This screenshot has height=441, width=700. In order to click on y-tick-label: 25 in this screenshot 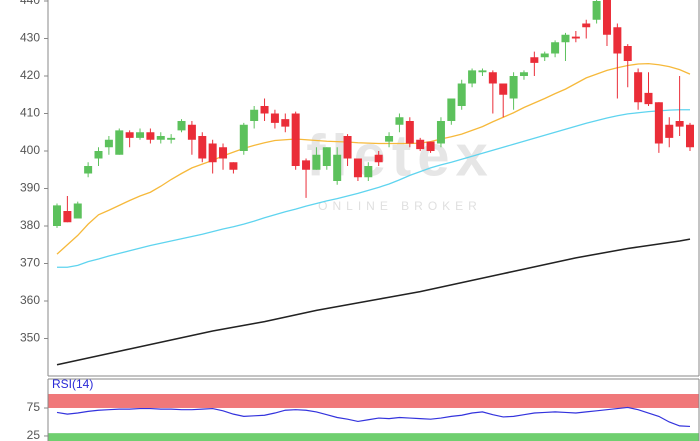, I will do `click(34, 434)`.